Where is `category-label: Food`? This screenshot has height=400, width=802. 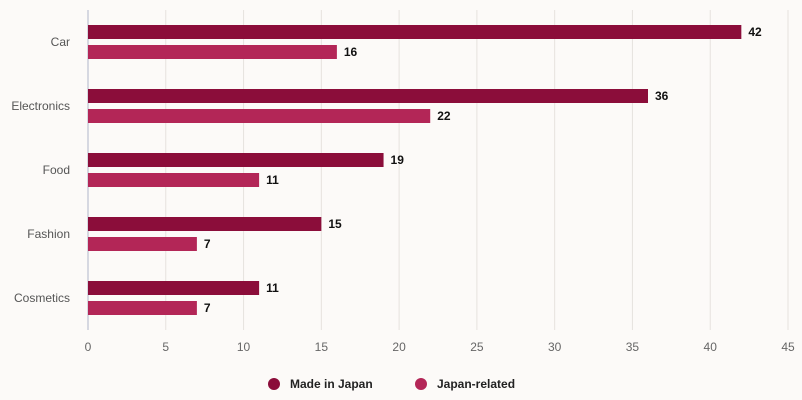 category-label: Food is located at coordinates (56, 170).